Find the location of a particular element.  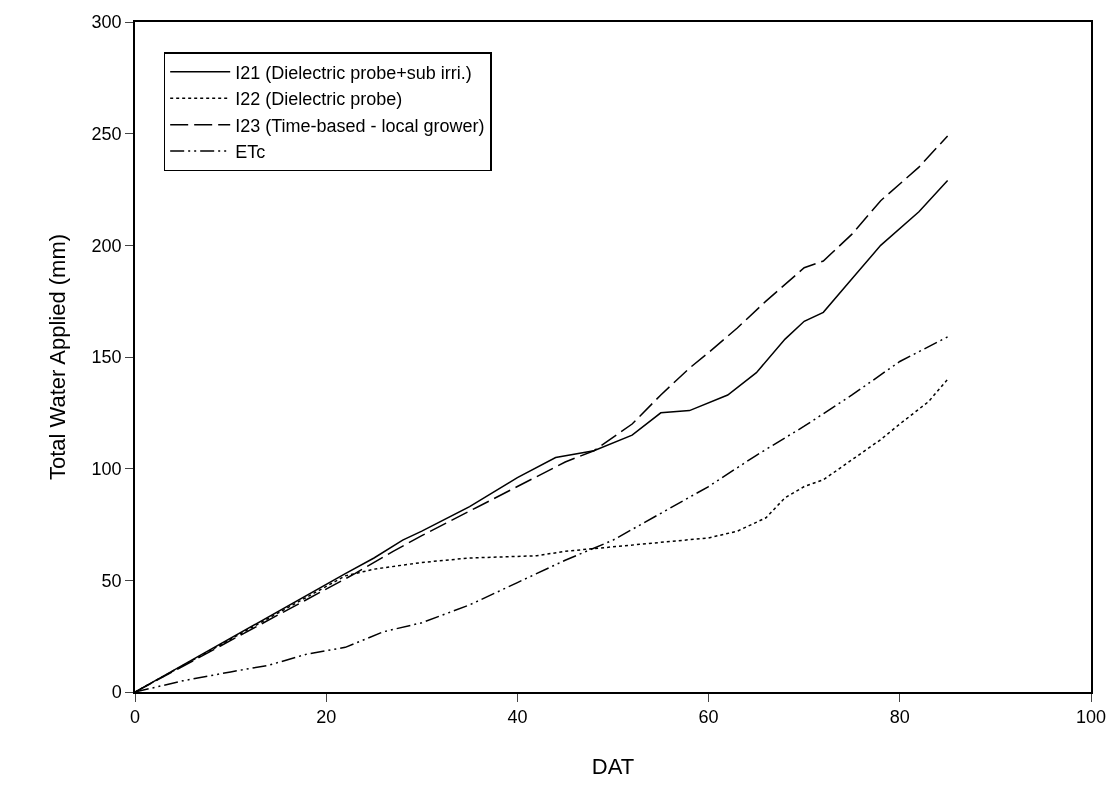

x-tick-label: 0 is located at coordinates (135, 717).